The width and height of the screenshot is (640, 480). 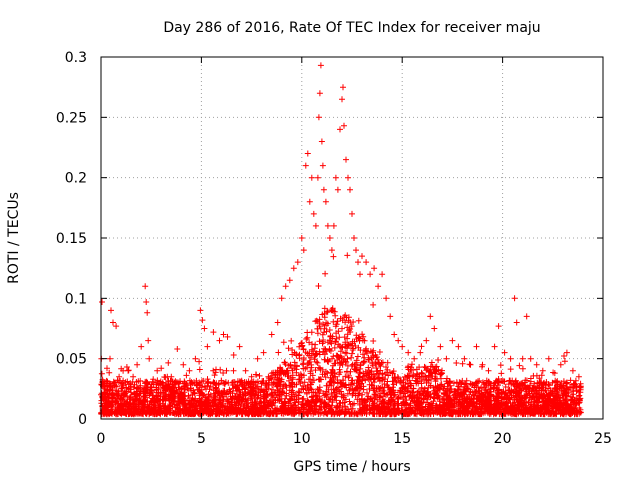 I want to click on x-tick-label: 5, so click(x=201, y=439).